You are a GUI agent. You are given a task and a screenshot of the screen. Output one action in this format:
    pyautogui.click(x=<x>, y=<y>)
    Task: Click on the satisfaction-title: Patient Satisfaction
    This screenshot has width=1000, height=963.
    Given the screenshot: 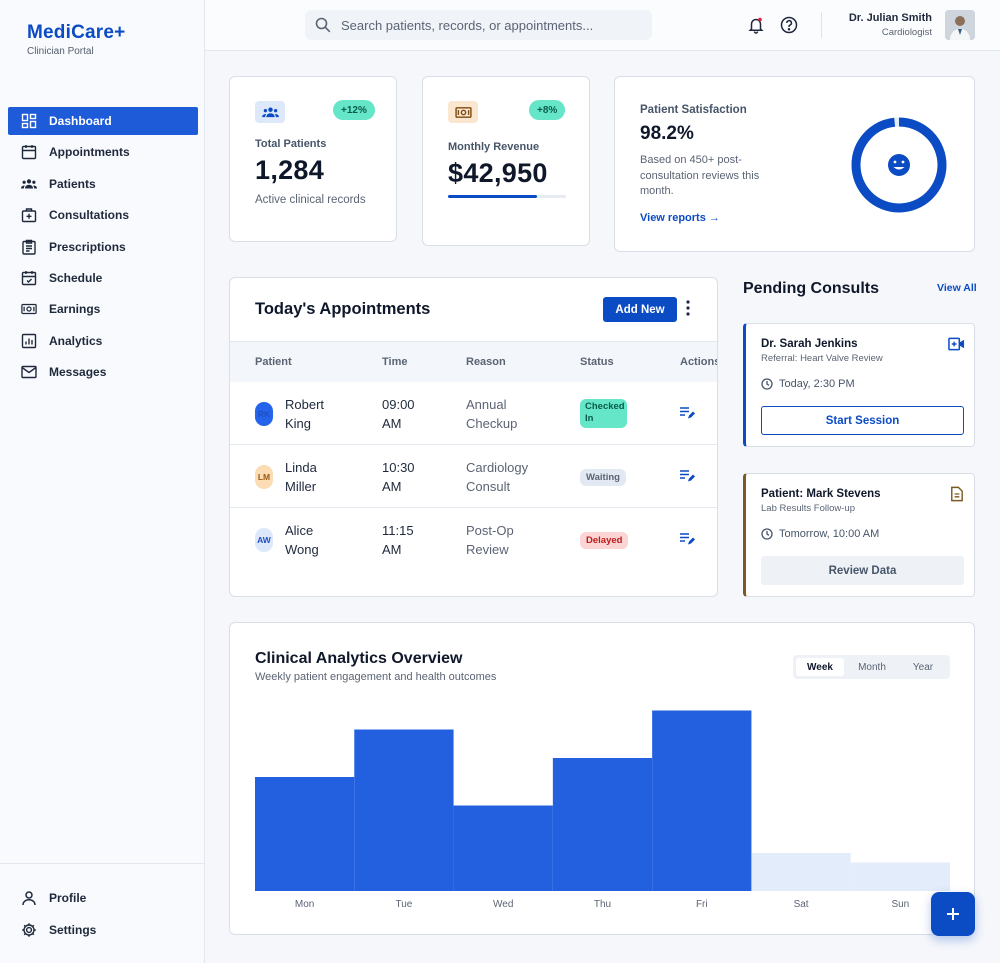 What is the action you would take?
    pyautogui.click(x=693, y=110)
    